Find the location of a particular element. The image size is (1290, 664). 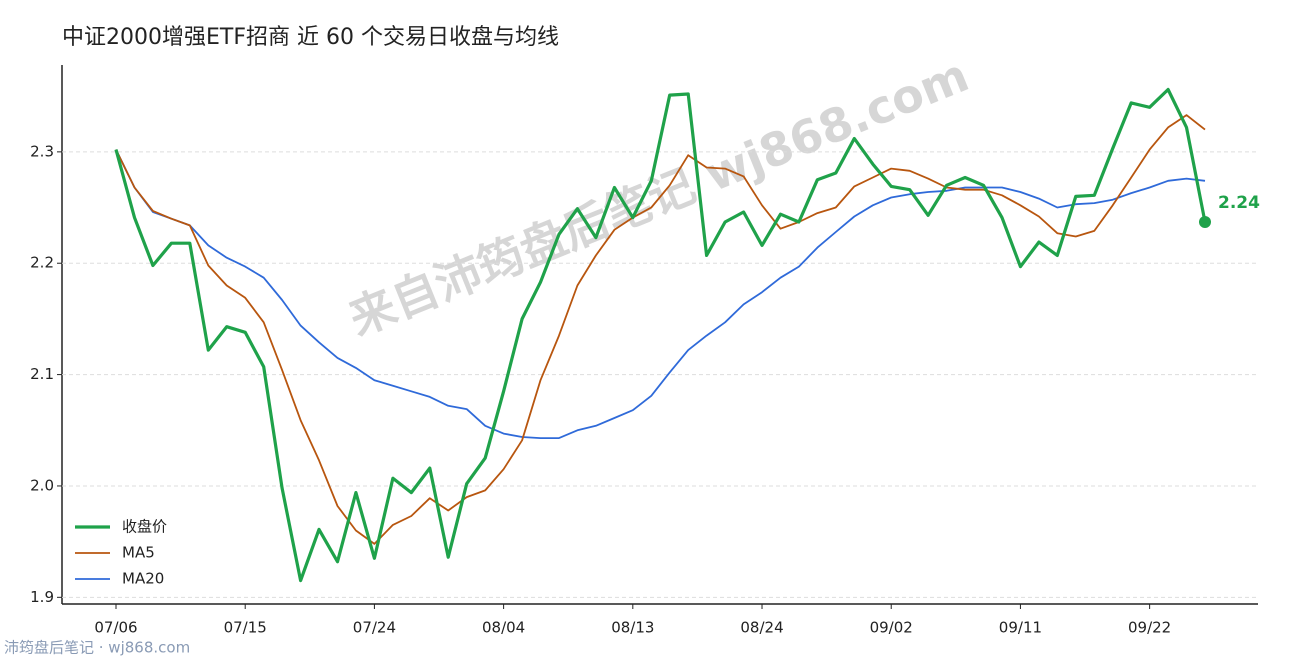

y-tick-label: 2.1 is located at coordinates (42, 374).